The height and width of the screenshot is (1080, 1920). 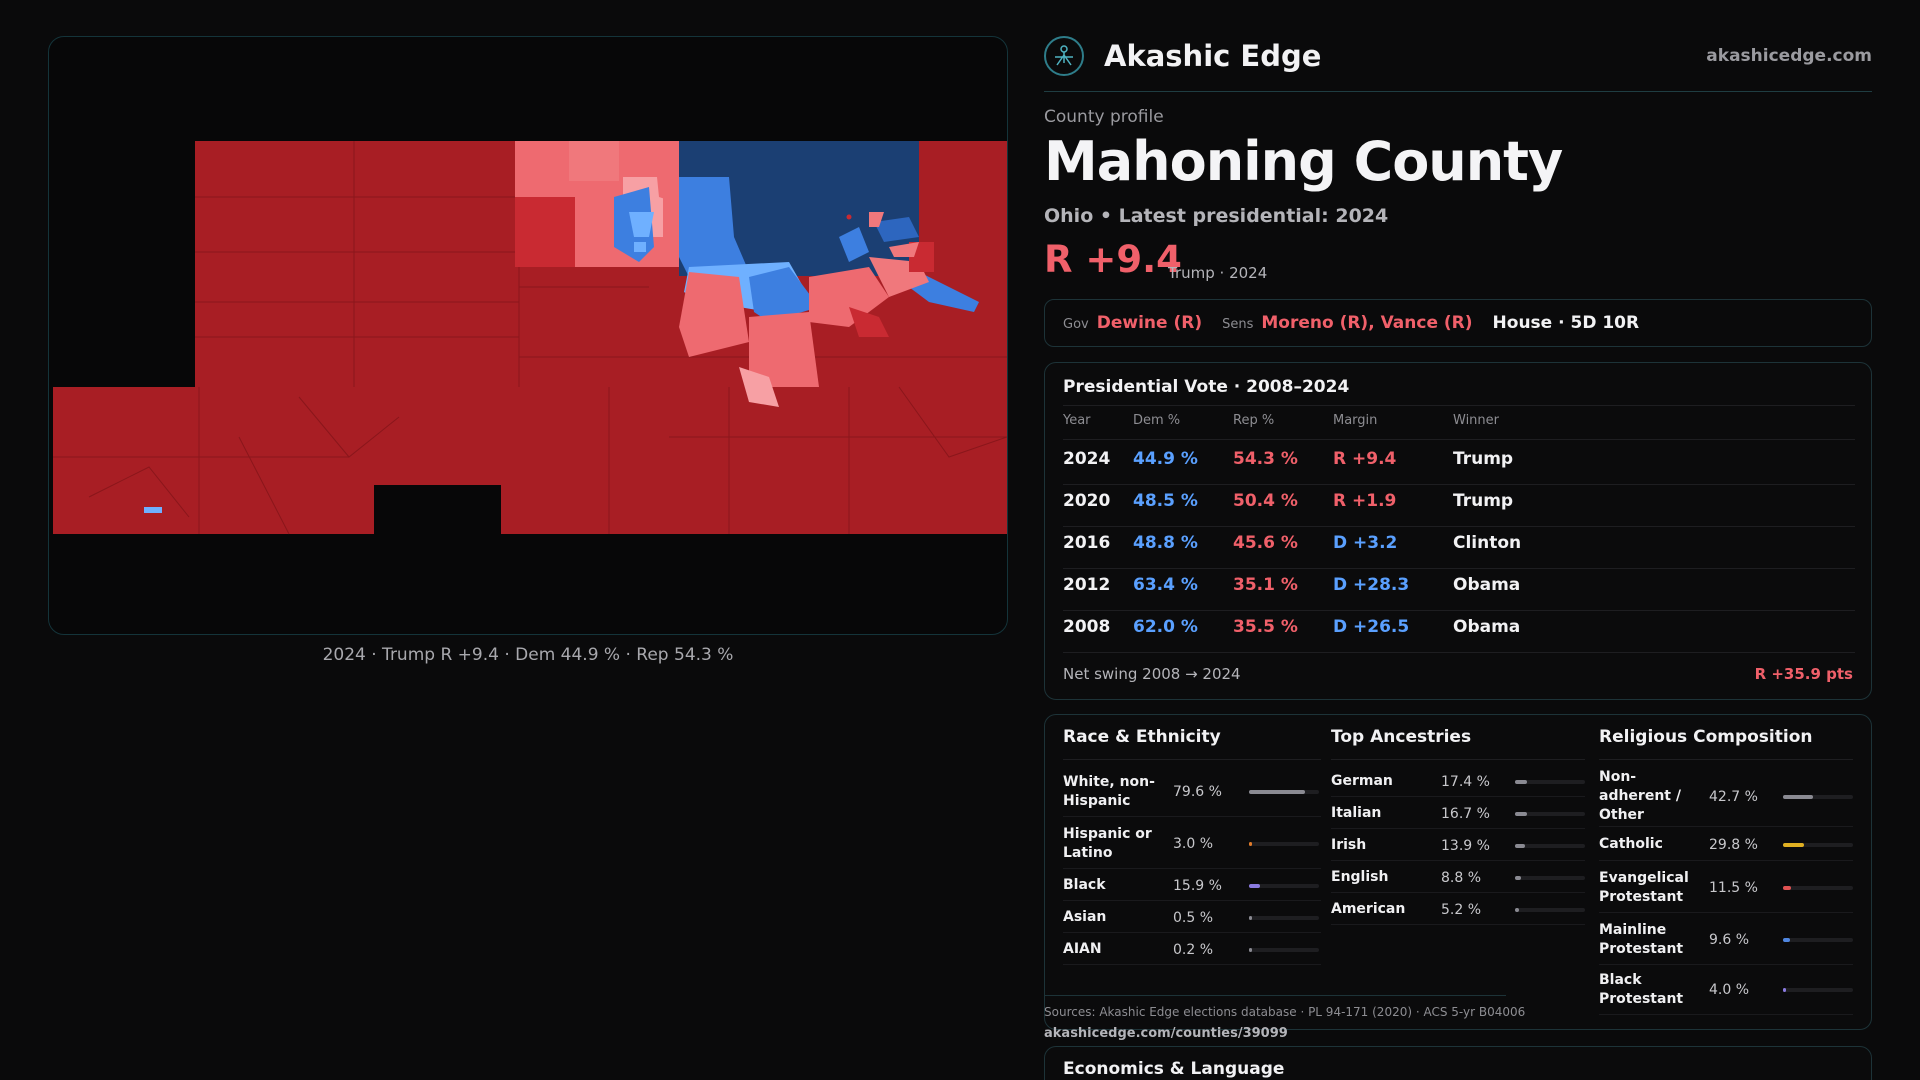 What do you see at coordinates (1265, 501) in the screenshot?
I see `row-rep-pct: 50.4 %` at bounding box center [1265, 501].